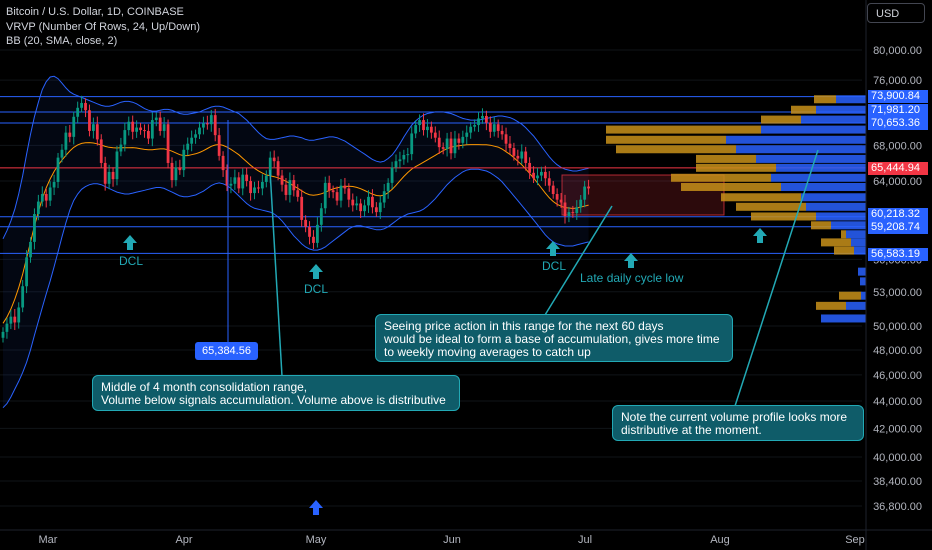 This screenshot has width=932, height=550. Describe the element at coordinates (897, 146) in the screenshot. I see `y-tick-label-2: 68,000.00` at that location.